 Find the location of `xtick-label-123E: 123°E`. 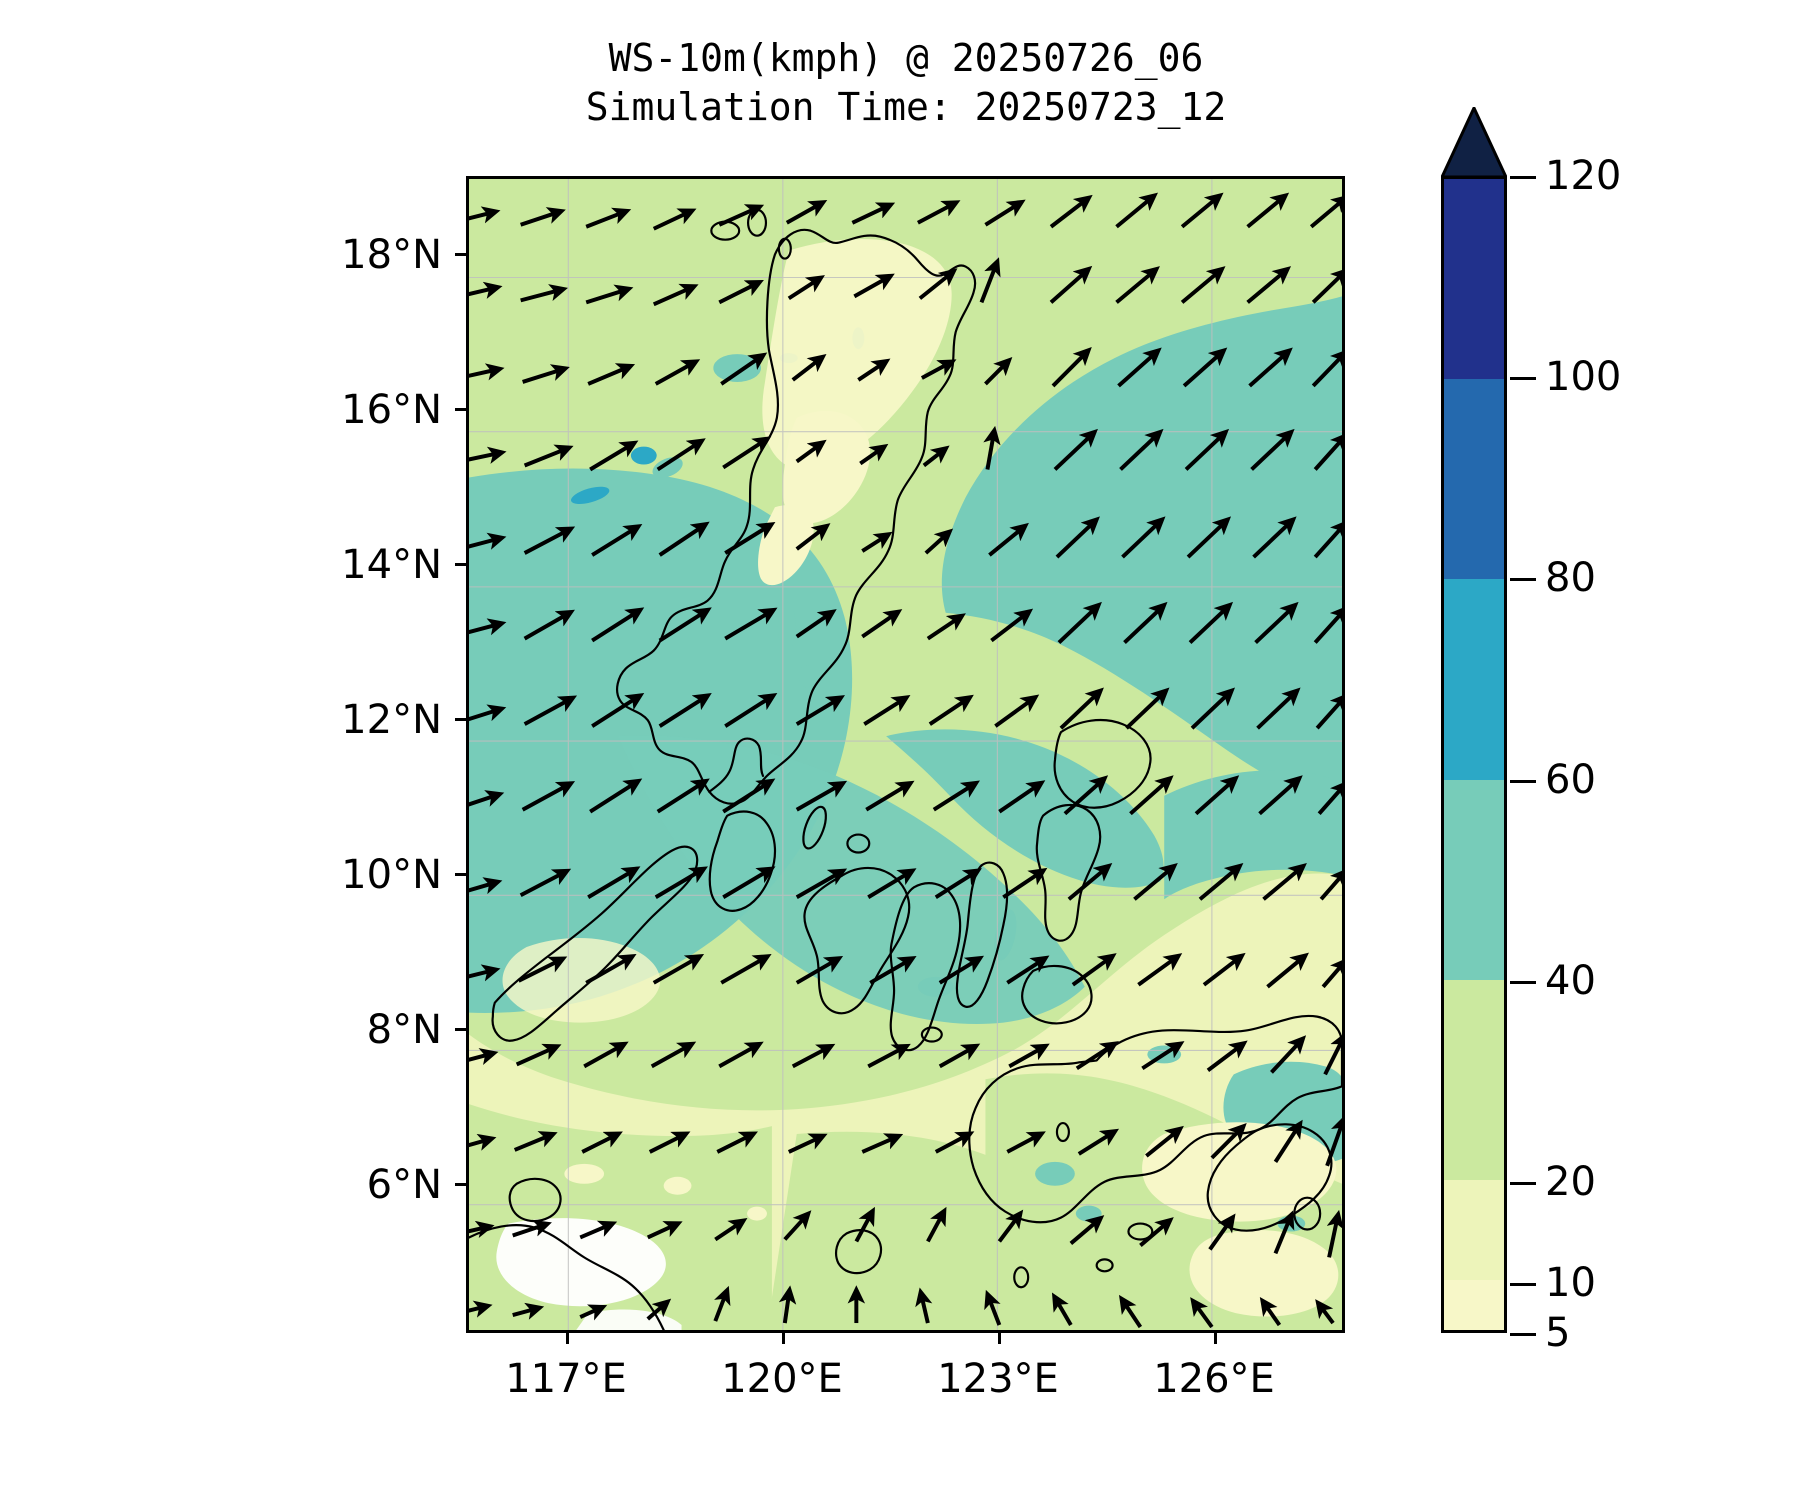

xtick-label-123E: 123°E is located at coordinates (998, 1379).